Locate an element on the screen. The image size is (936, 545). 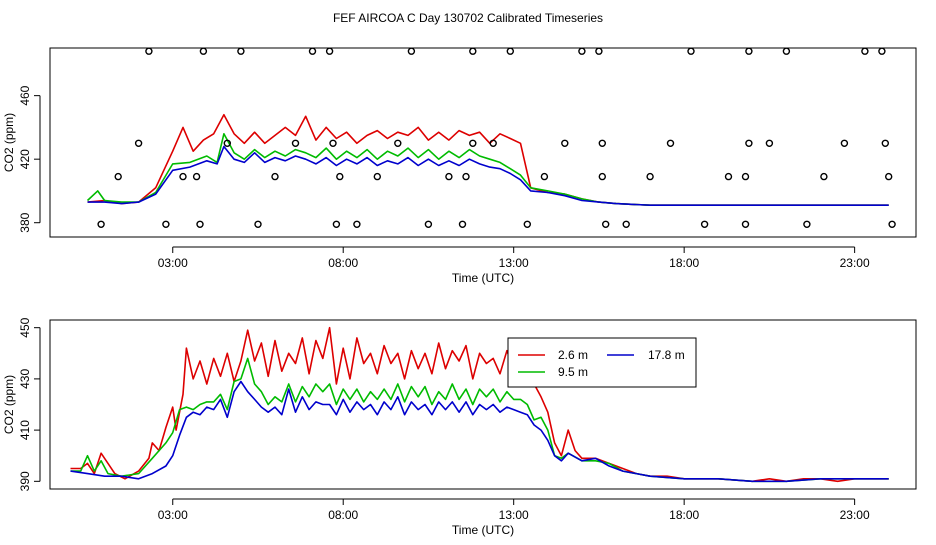
y-tick-label: 410 is located at coordinates (25, 430).